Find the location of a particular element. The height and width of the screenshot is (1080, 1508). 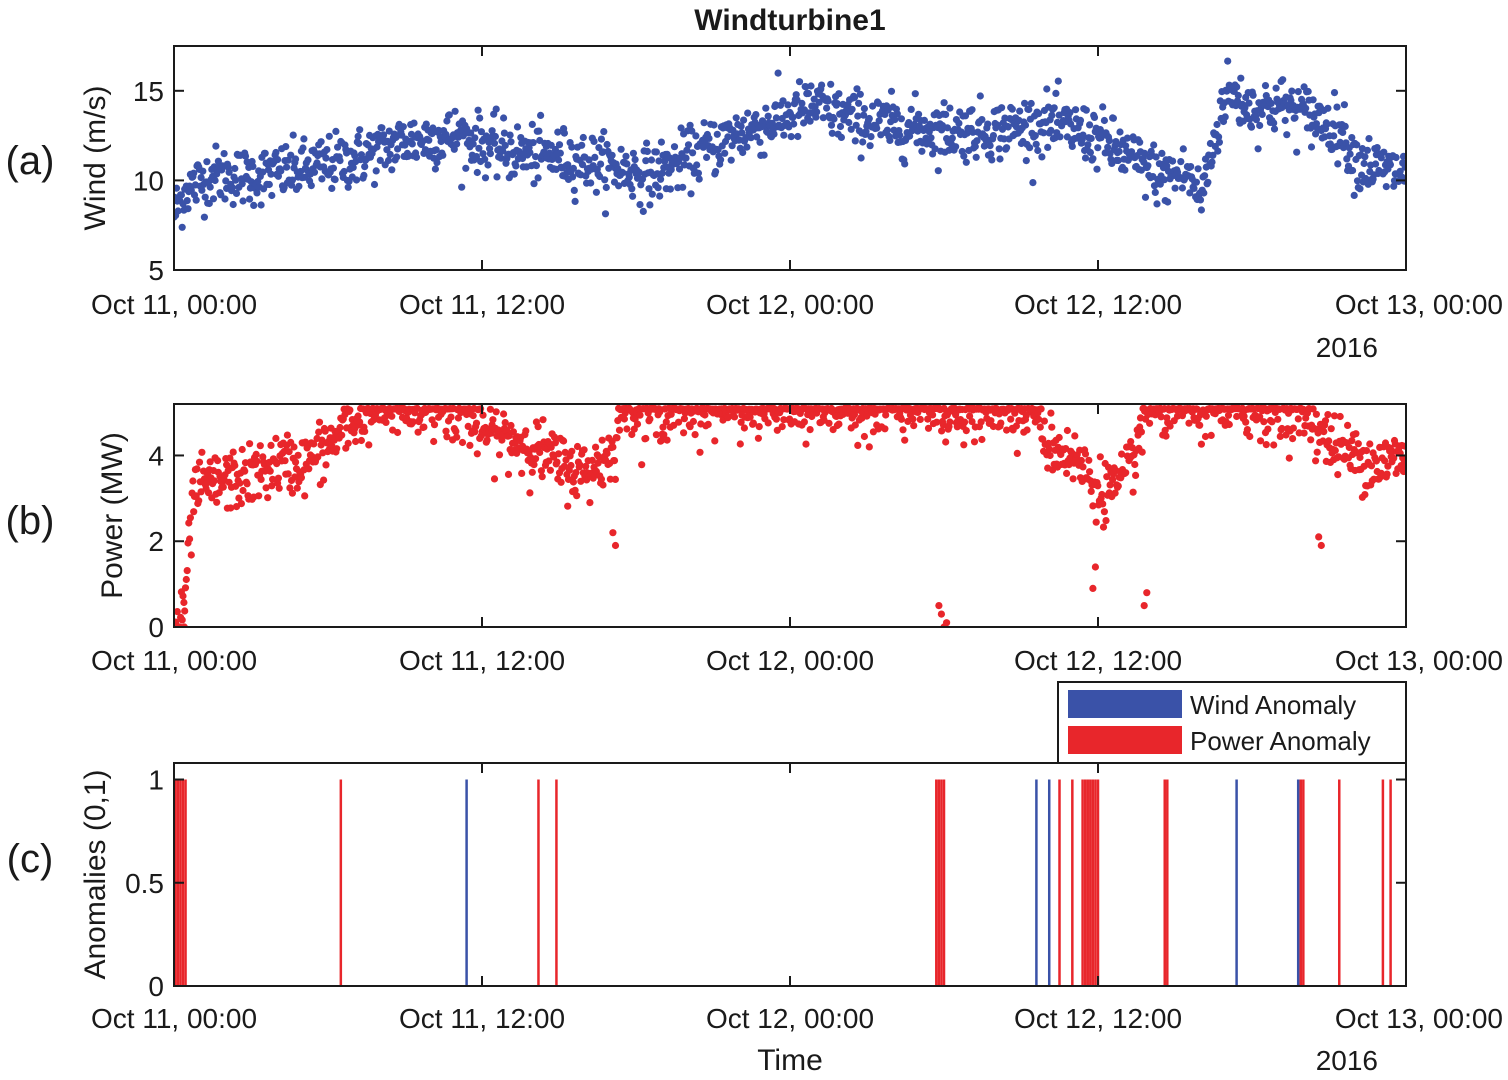

y-tick-label: 15 is located at coordinates (148, 91).